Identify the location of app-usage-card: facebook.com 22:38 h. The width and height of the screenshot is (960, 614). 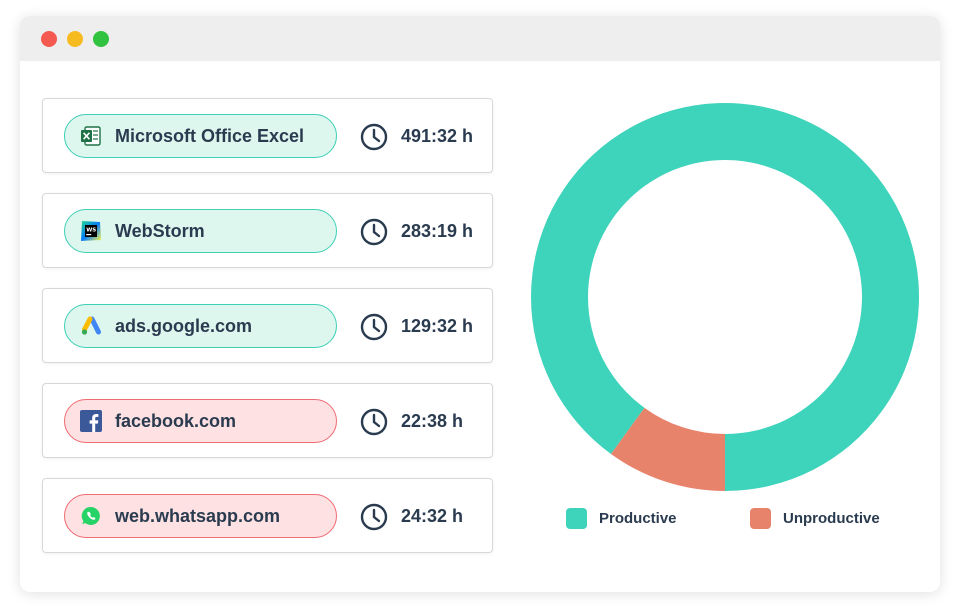
(267, 420).